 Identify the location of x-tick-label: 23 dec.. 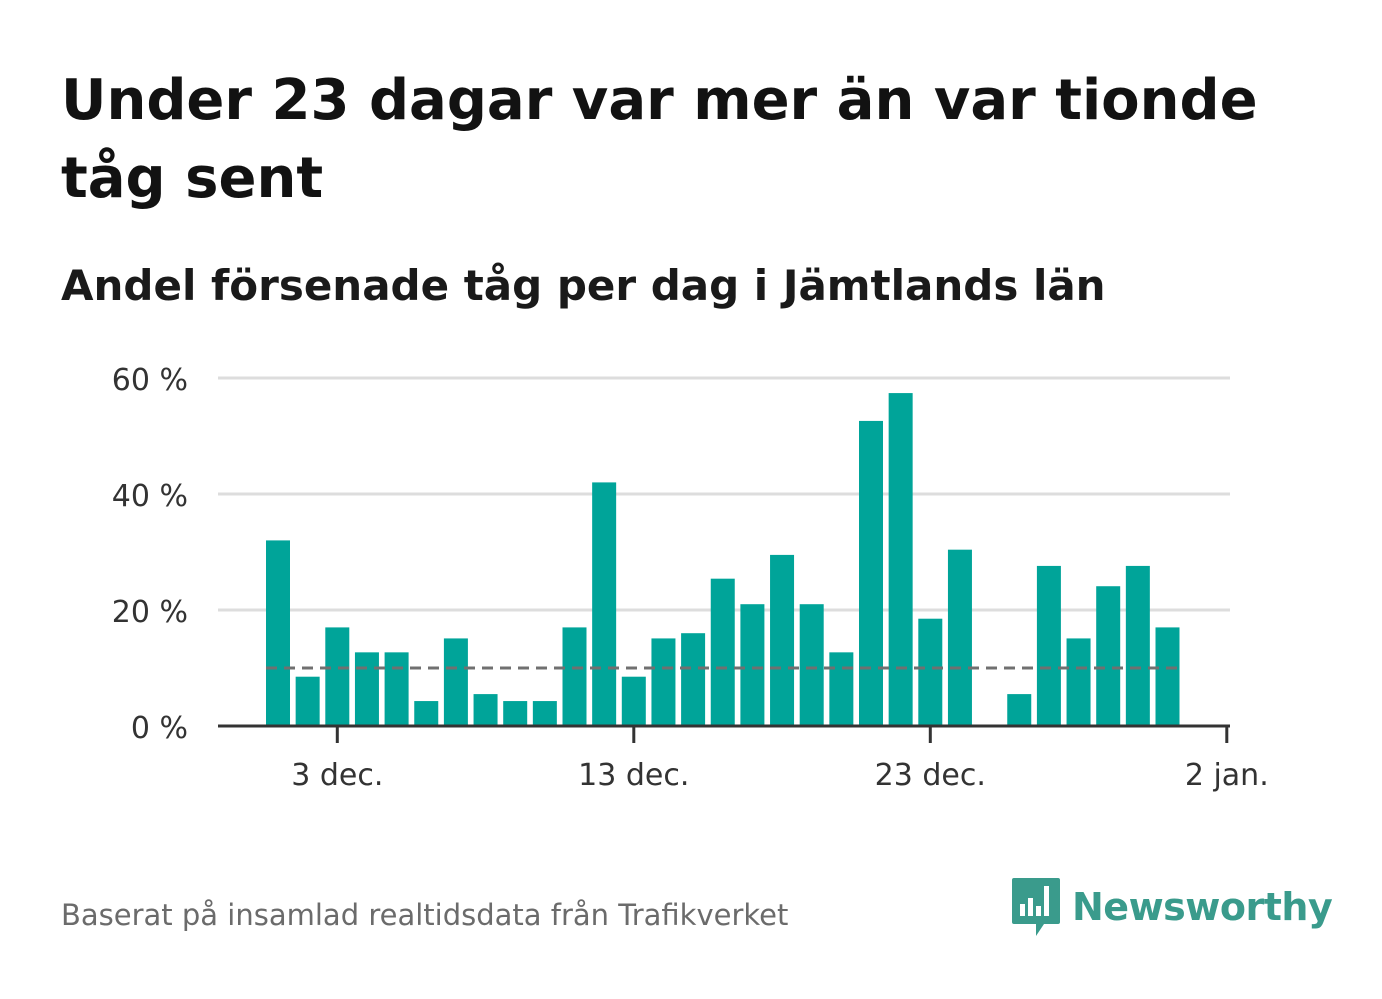
(930, 775).